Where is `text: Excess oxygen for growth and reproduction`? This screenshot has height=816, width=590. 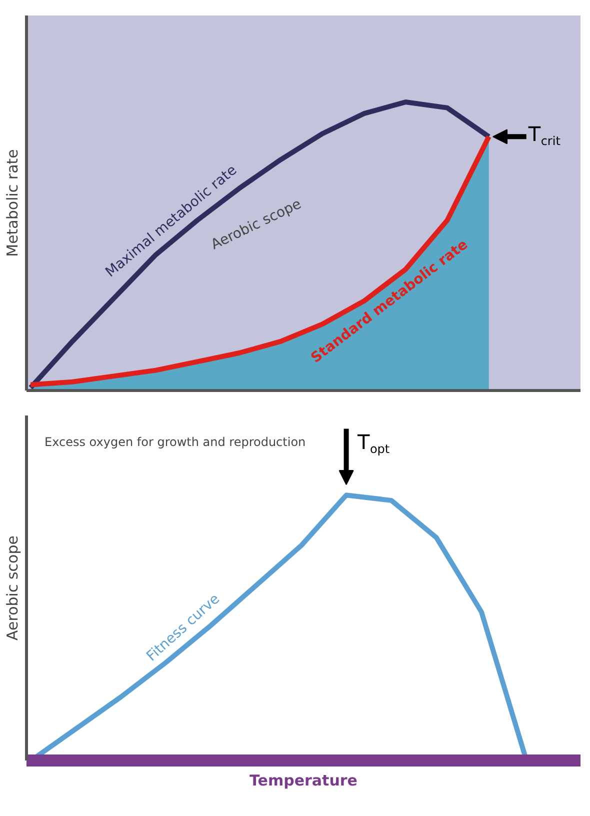 text: Excess oxygen for growth and reproduction is located at coordinates (175, 442).